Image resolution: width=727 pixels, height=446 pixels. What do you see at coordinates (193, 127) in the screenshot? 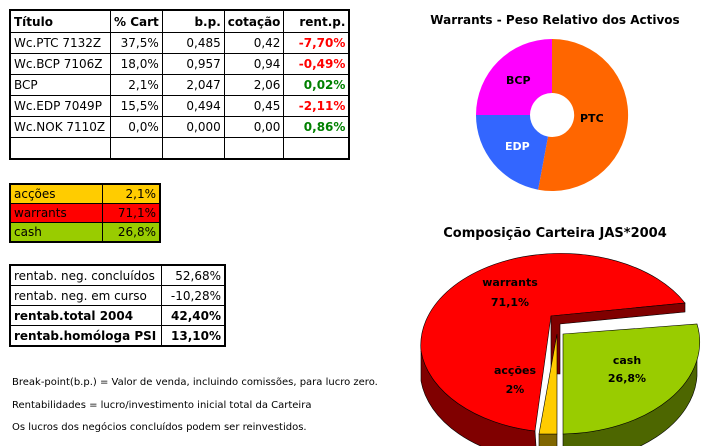
I see `cell-bp: 0,000` at bounding box center [193, 127].